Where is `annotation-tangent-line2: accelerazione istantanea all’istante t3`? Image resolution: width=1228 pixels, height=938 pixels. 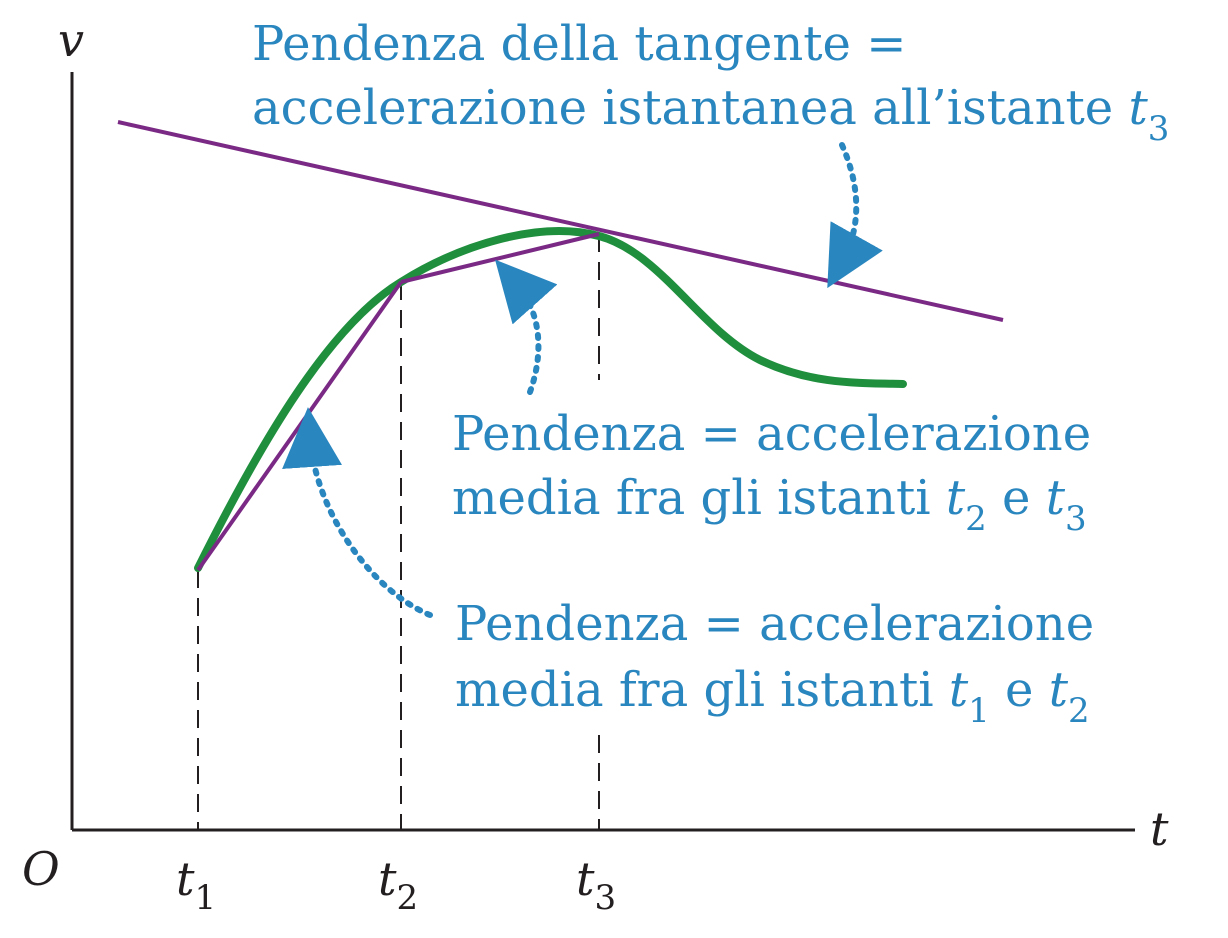 annotation-tangent-line2: accelerazione istantanea all’istante t3 is located at coordinates (710, 114).